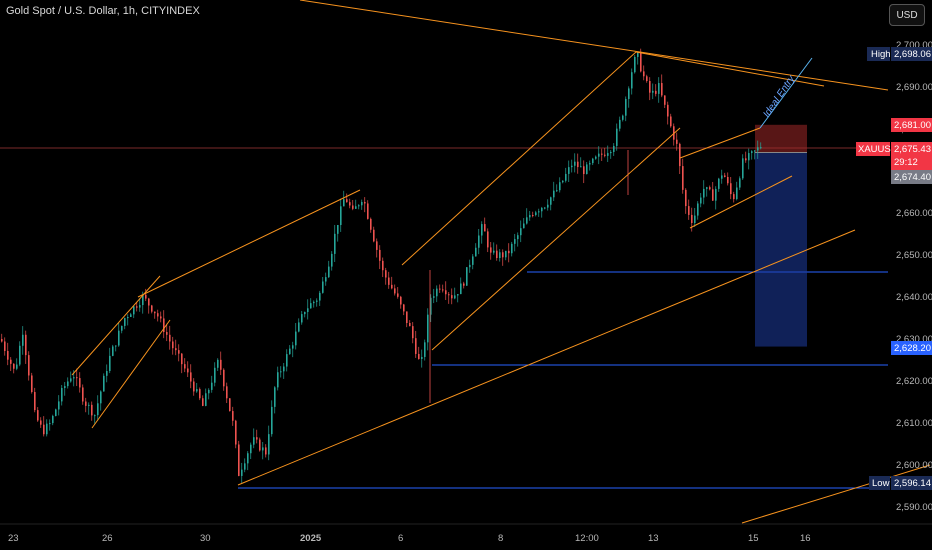 The image size is (932, 550). Describe the element at coordinates (907, 15) in the screenshot. I see `currency-button: USD` at that location.